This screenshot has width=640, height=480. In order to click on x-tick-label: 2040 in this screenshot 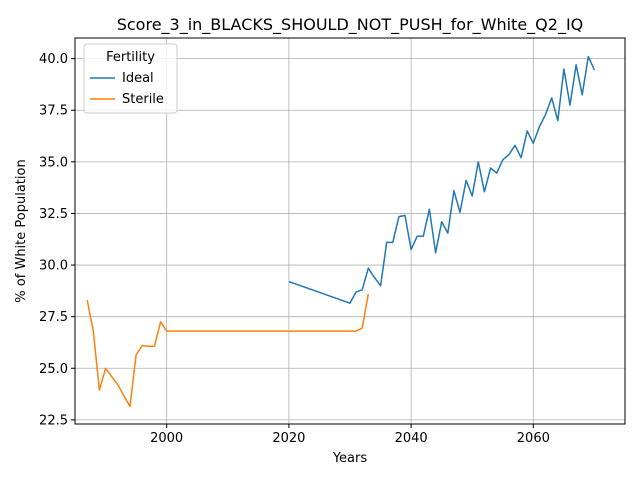, I will do `click(411, 438)`.